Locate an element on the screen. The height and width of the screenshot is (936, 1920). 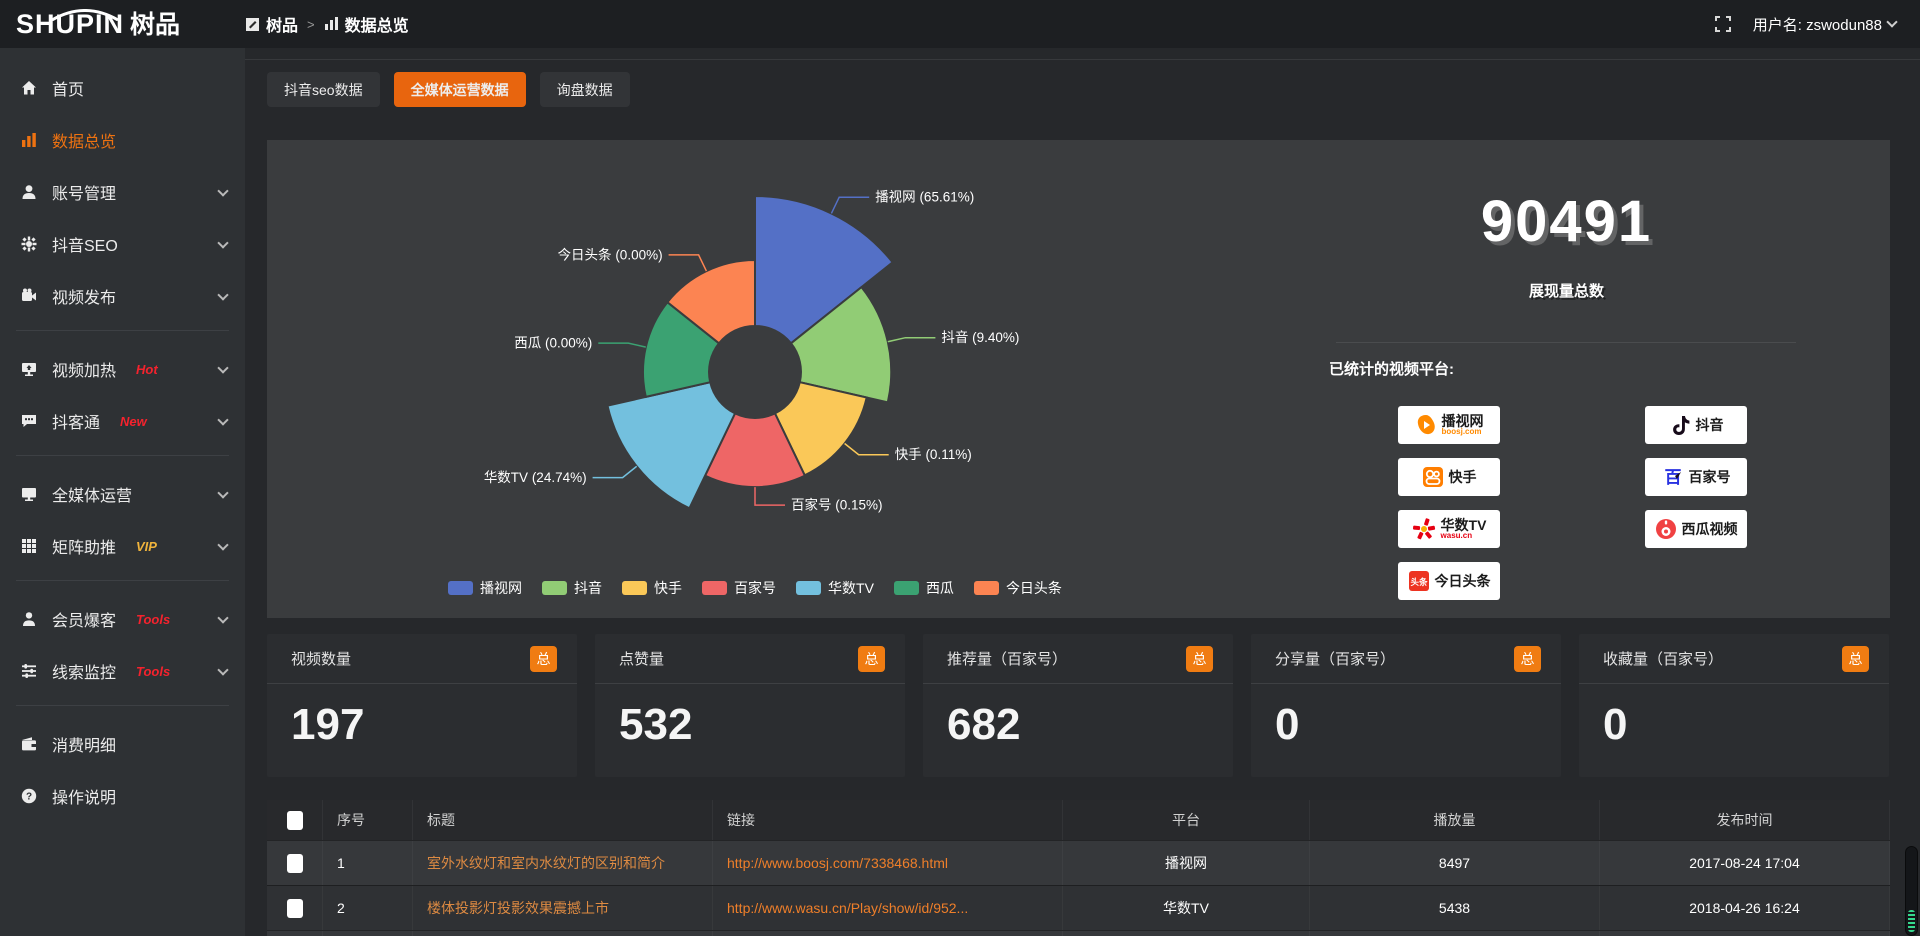
pie-slice-抖音 is located at coordinates (841, 344).